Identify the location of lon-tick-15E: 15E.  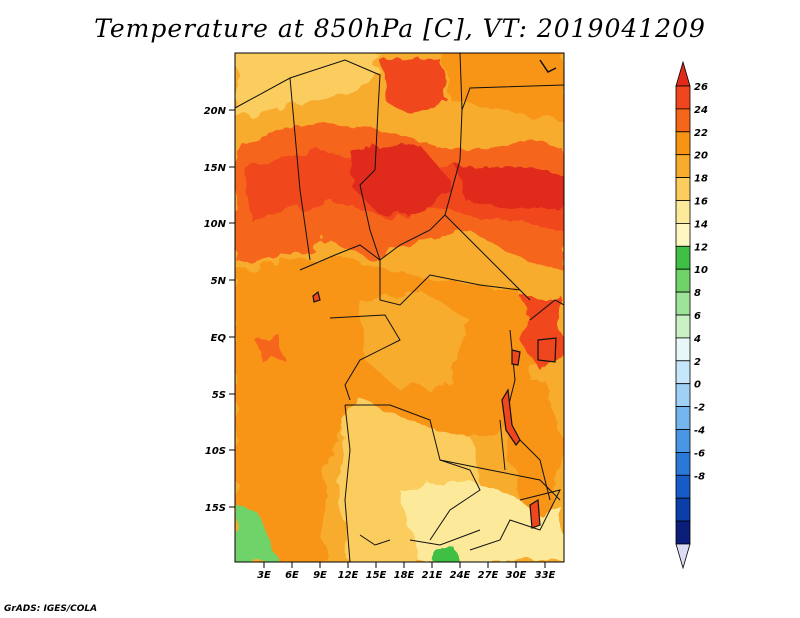
(376, 571).